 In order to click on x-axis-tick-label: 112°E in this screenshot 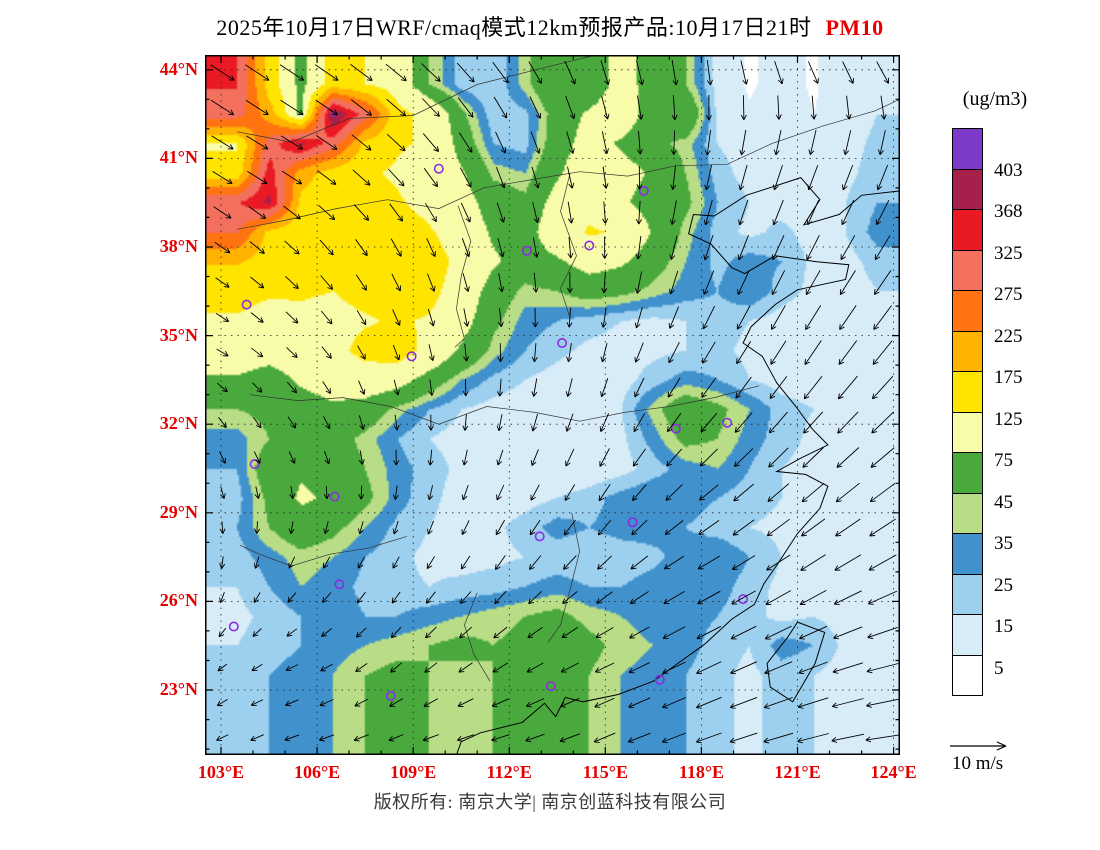, I will do `click(509, 772)`.